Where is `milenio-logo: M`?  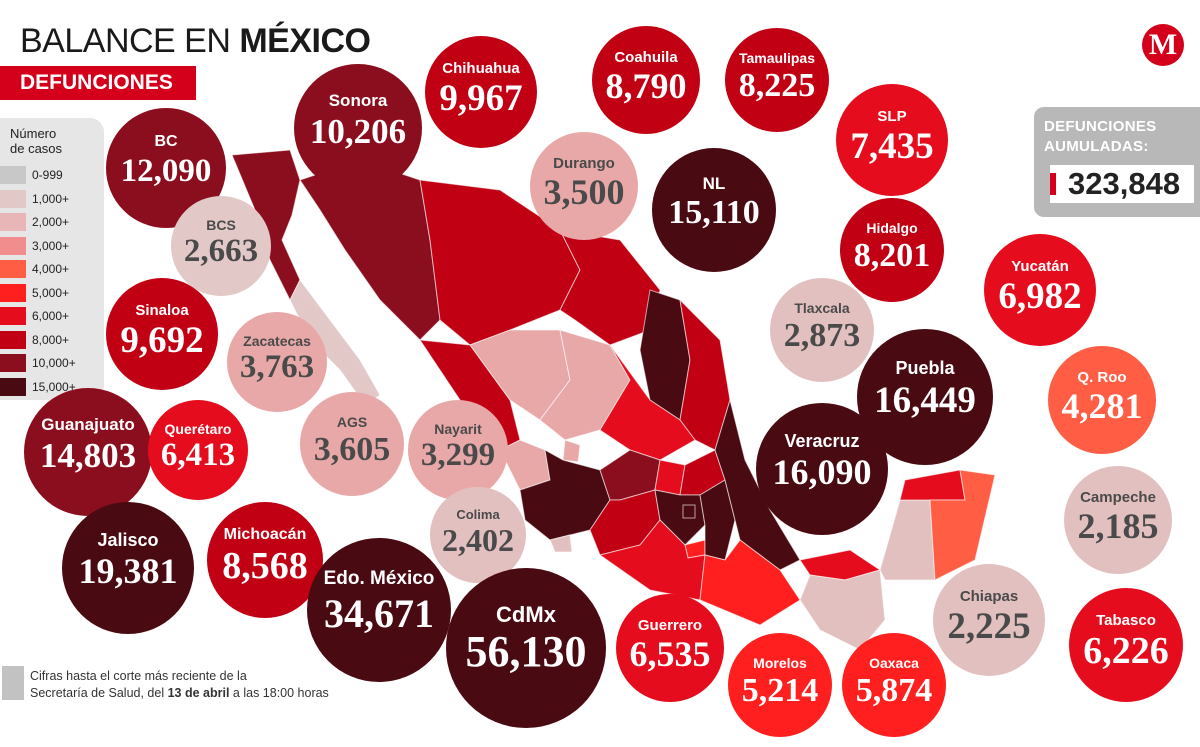 milenio-logo: M is located at coordinates (1163, 45).